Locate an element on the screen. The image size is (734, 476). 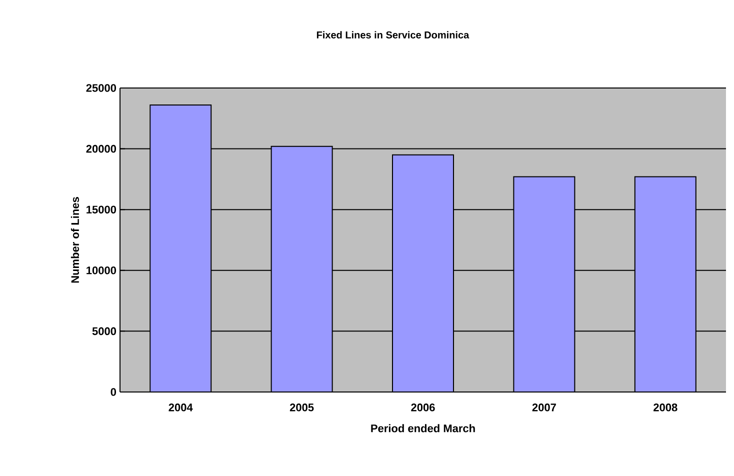
y-tick-label: 25000 is located at coordinates (101, 88).